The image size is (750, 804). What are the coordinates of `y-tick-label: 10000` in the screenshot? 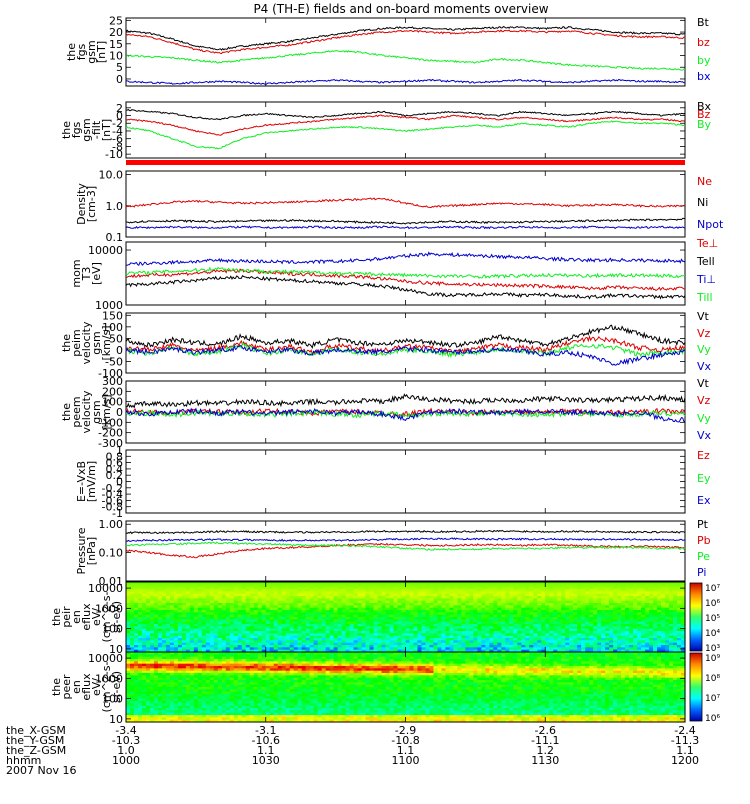 It's located at (105, 250).